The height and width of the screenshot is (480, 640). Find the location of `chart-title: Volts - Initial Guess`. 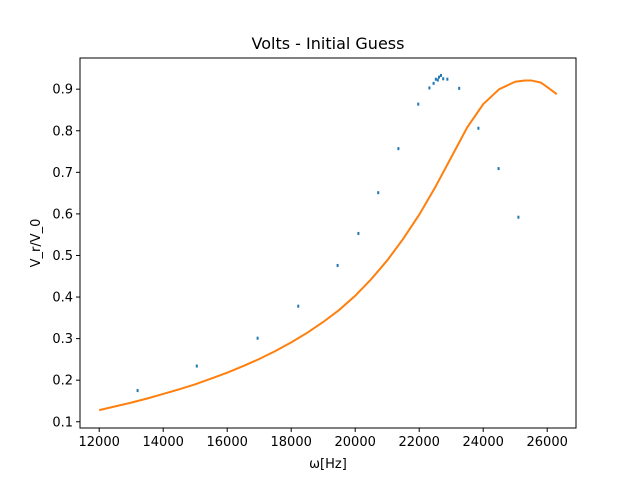

chart-title: Volts - Initial Guess is located at coordinates (328, 43).